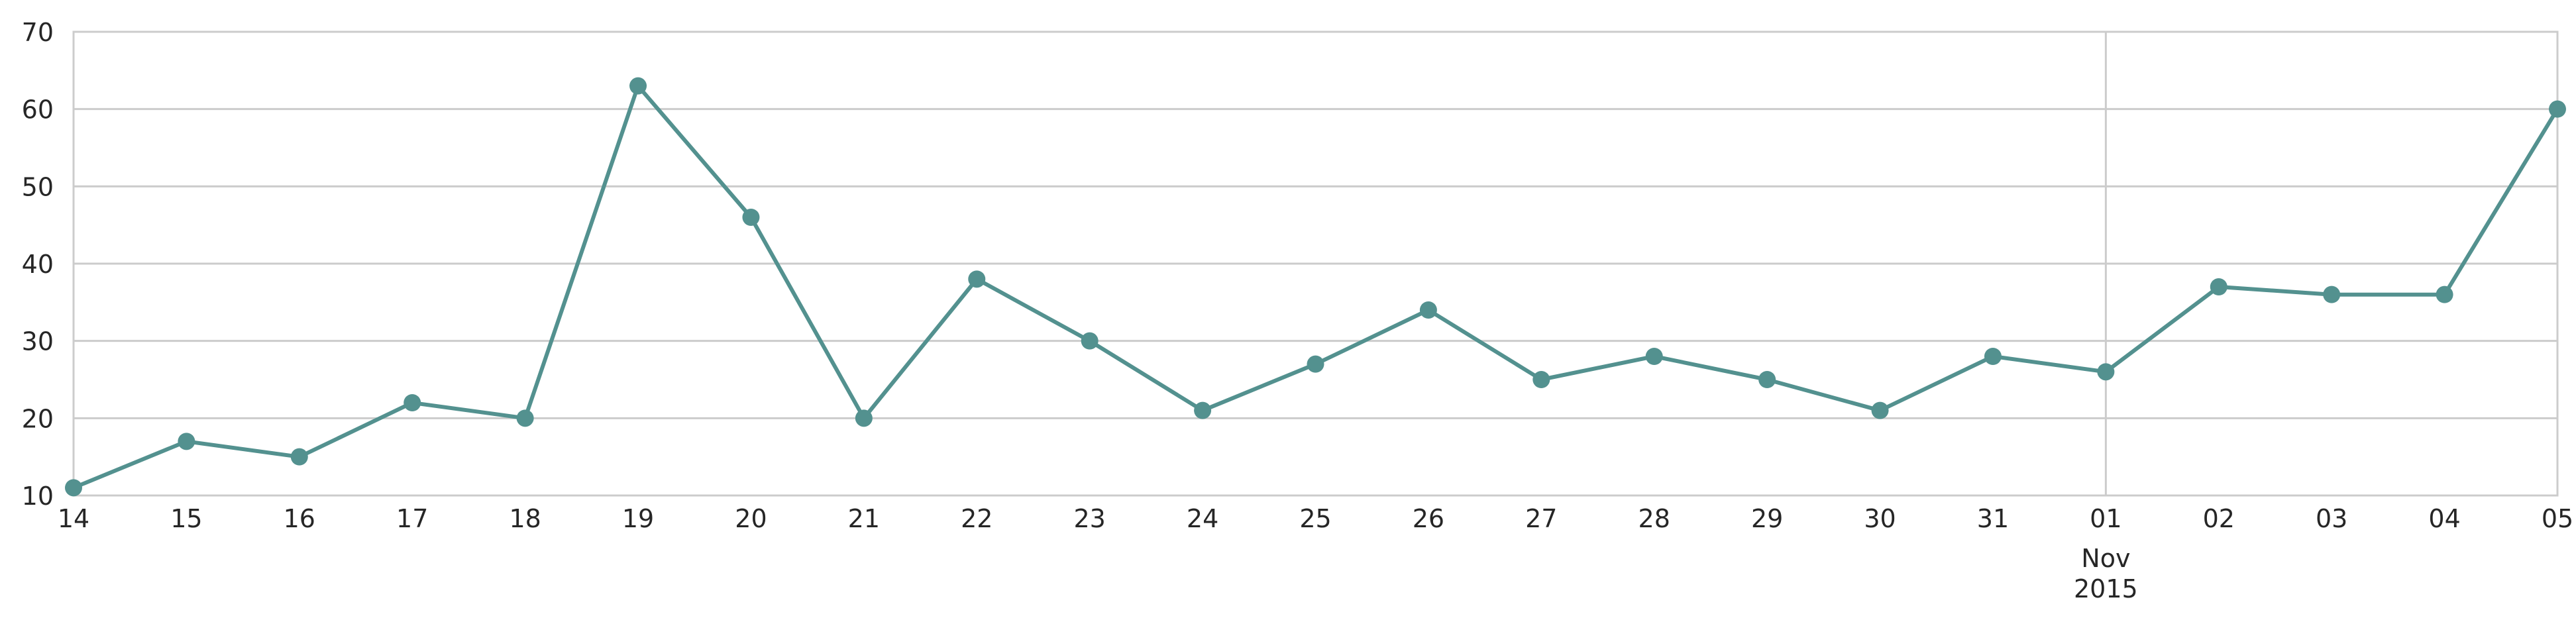 The width and height of the screenshot is (2576, 622). Describe the element at coordinates (2331, 518) in the screenshot. I see `x-tick-label: 03` at that location.